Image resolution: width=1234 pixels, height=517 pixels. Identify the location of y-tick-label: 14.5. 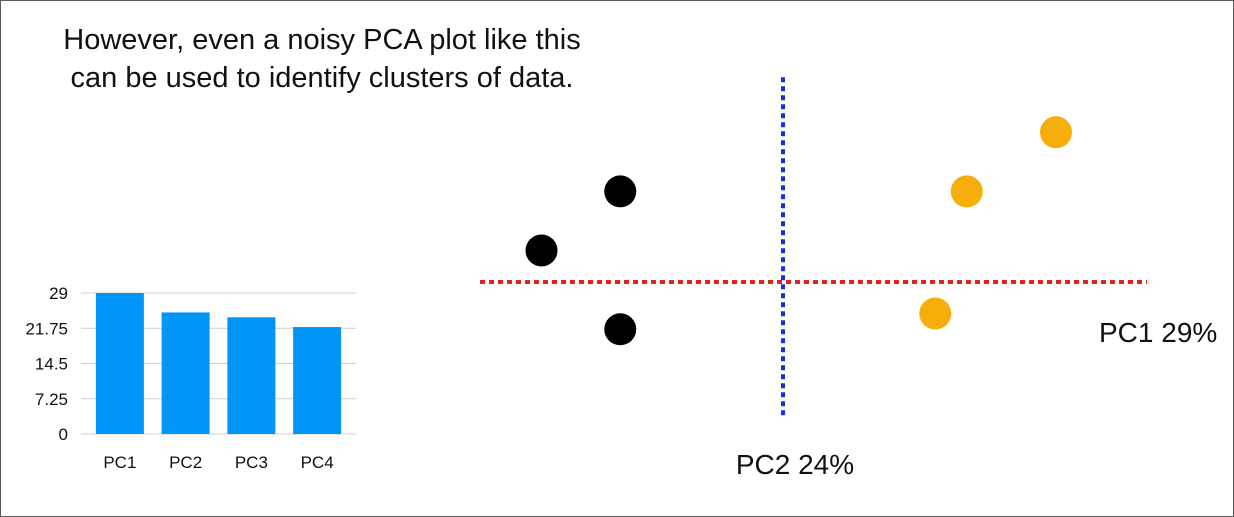
(51, 364).